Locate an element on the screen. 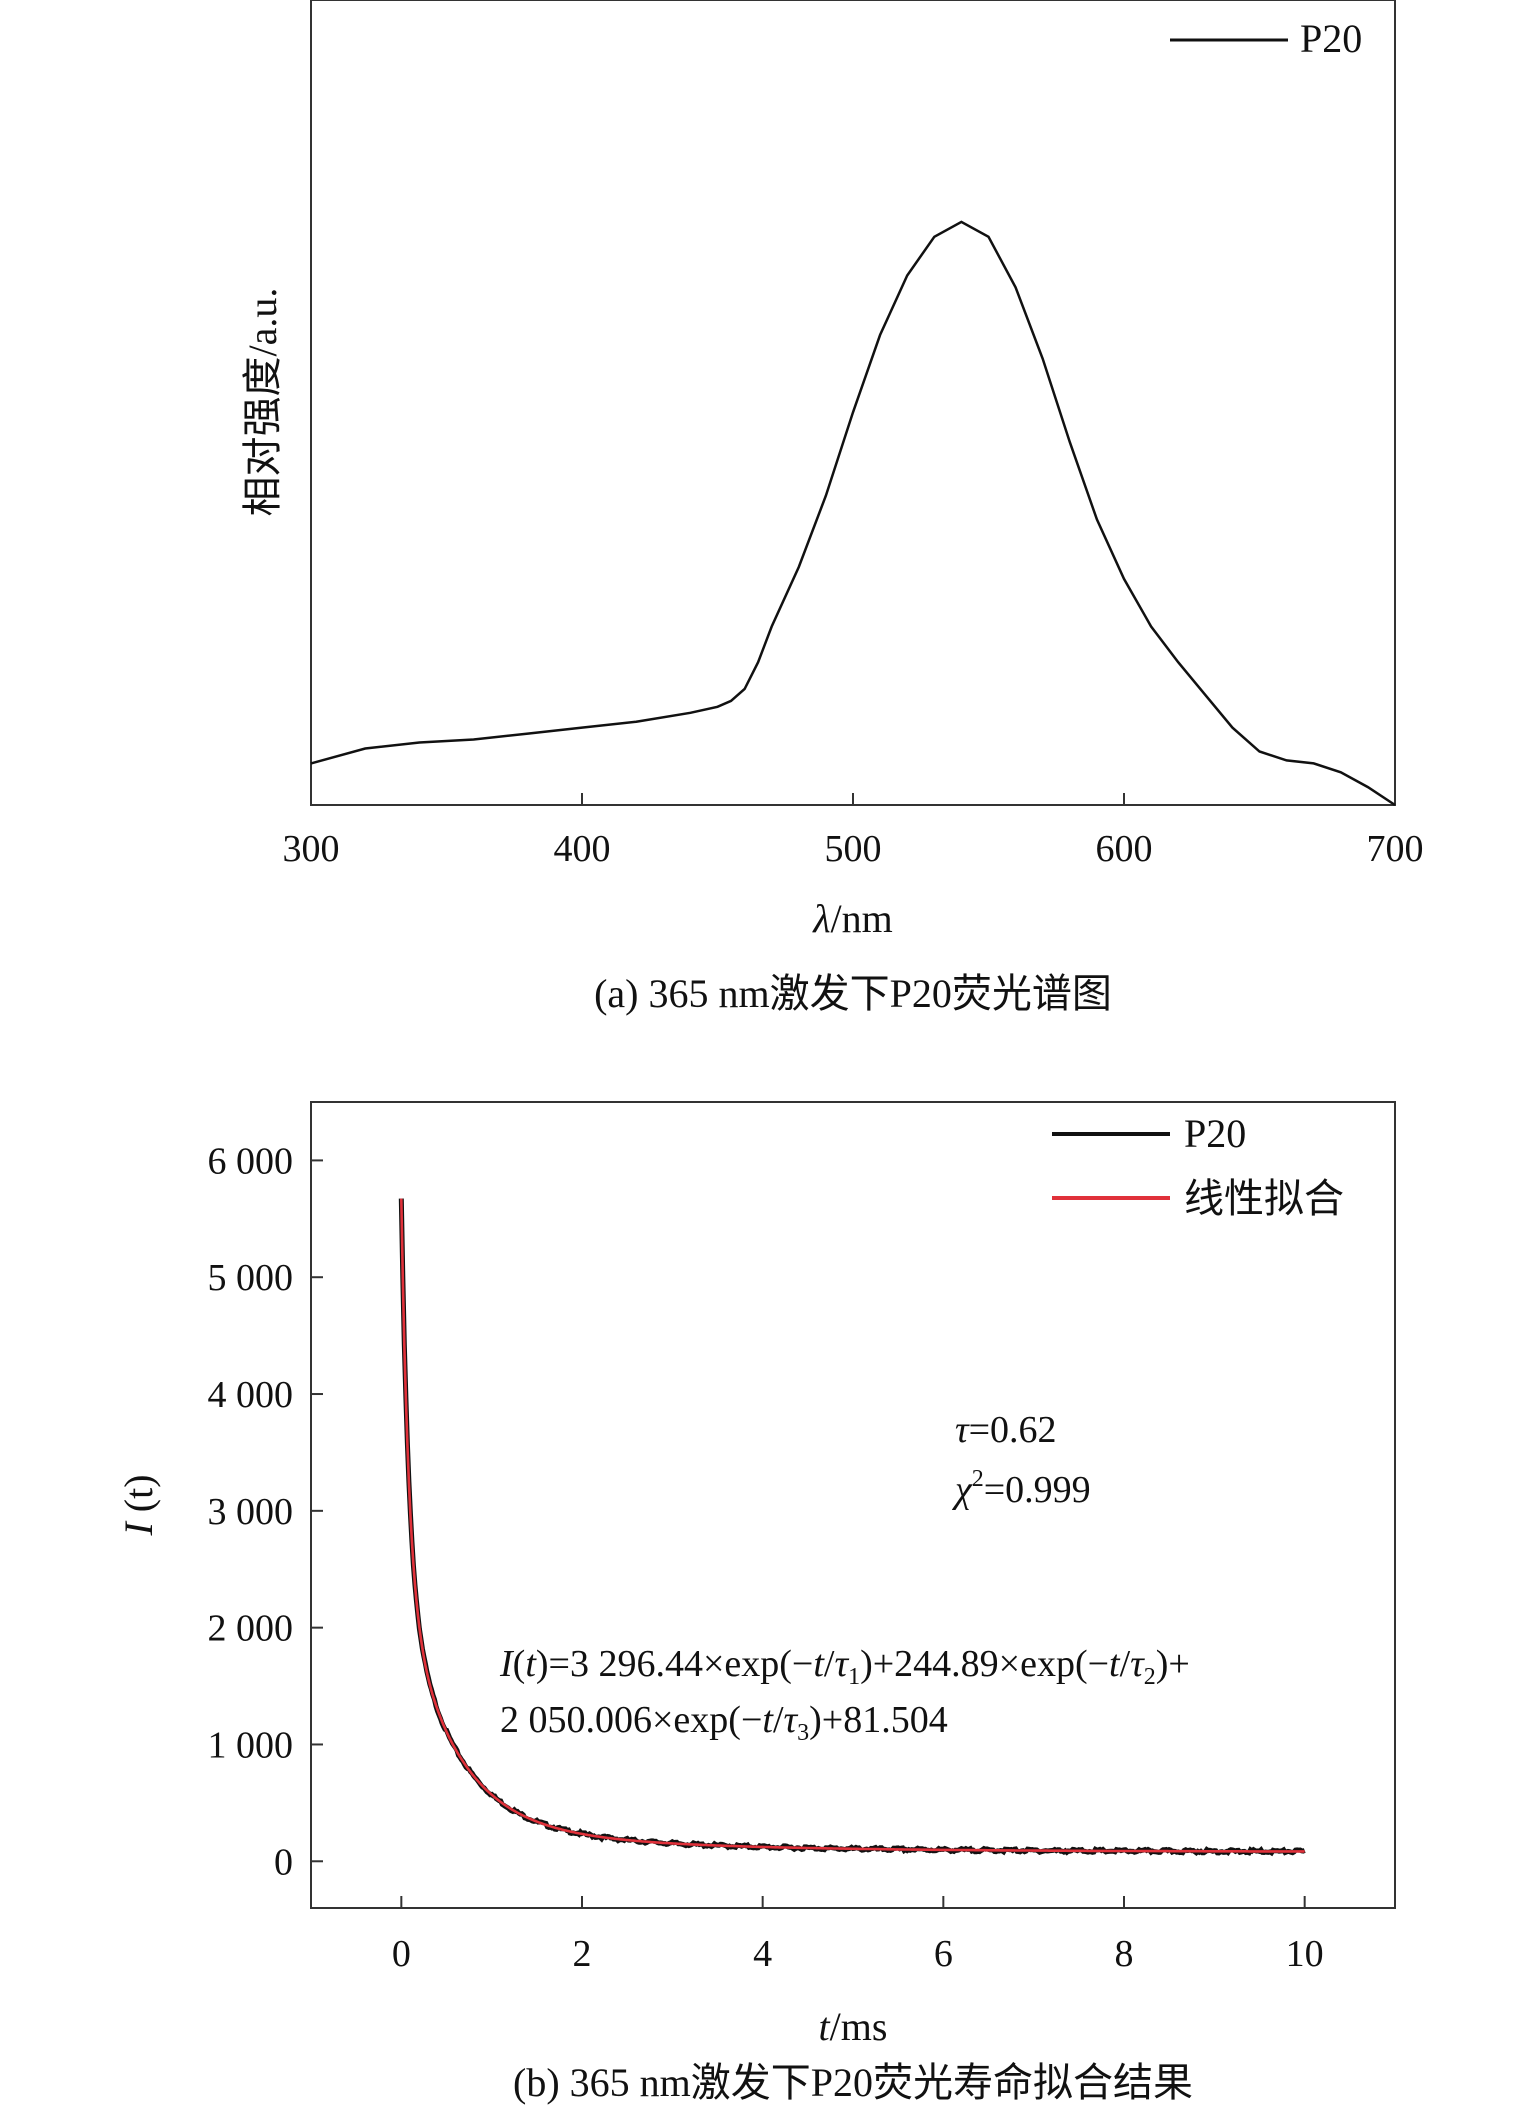 The height and width of the screenshot is (2111, 1535). x-tick-label-a: 500 is located at coordinates (853, 849).